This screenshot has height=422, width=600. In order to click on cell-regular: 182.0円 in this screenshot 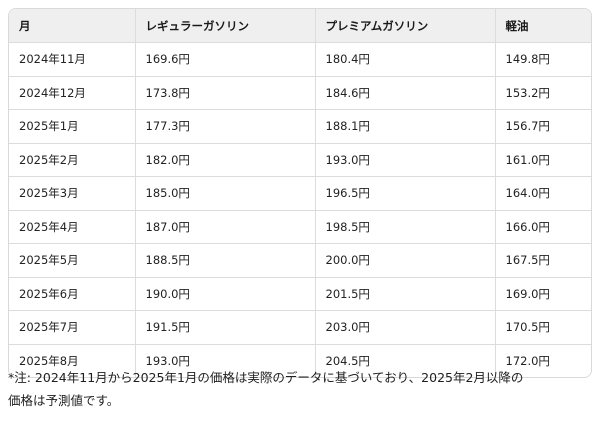, I will do `click(225, 160)`.